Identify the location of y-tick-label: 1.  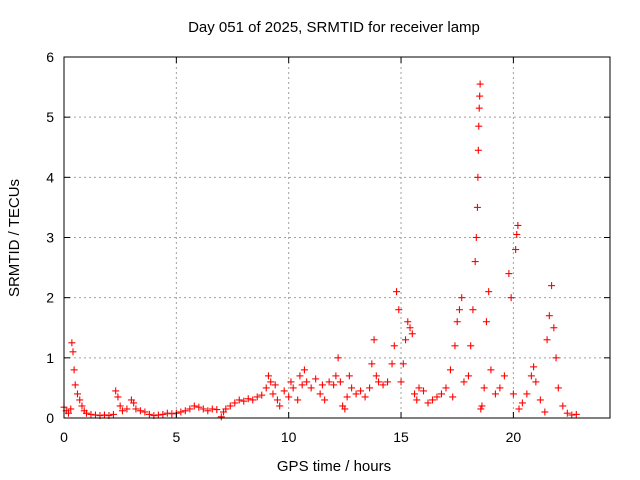
(50, 358).